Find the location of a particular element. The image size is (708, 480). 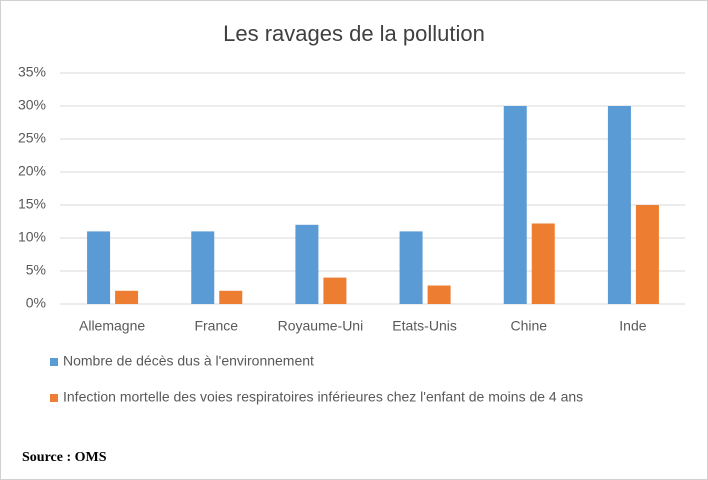

x-tick-label: Chine is located at coordinates (528, 326).